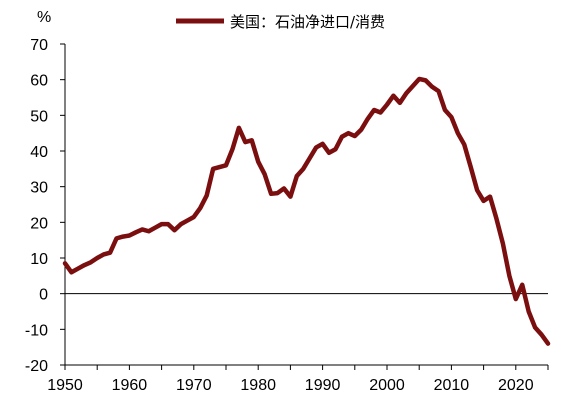  What do you see at coordinates (39, 81) in the screenshot?
I see `y-tick-label: 60` at bounding box center [39, 81].